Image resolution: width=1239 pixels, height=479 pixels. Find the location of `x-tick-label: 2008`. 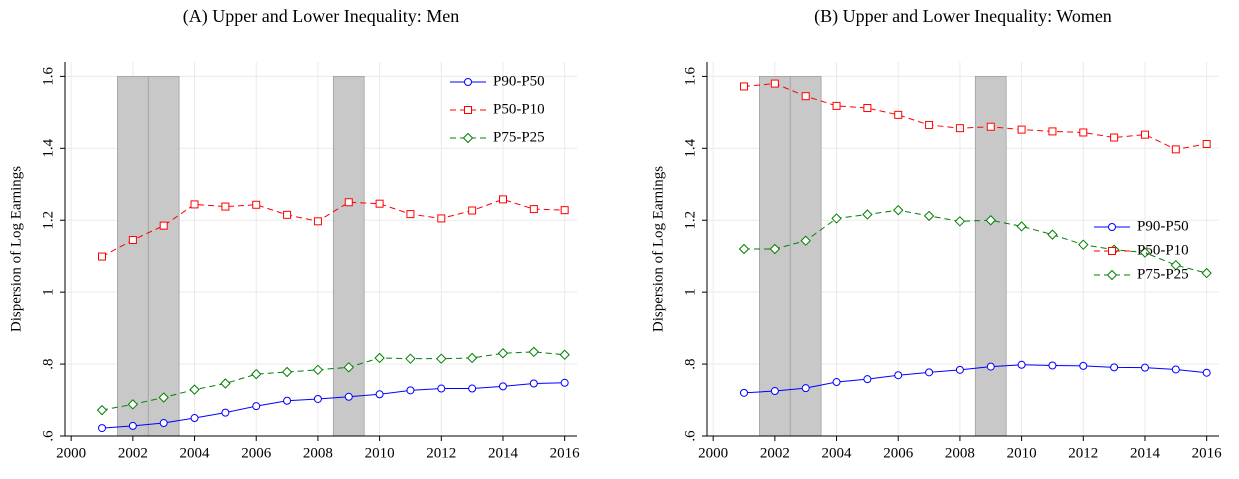

x-tick-label: 2008 is located at coordinates (318, 453).